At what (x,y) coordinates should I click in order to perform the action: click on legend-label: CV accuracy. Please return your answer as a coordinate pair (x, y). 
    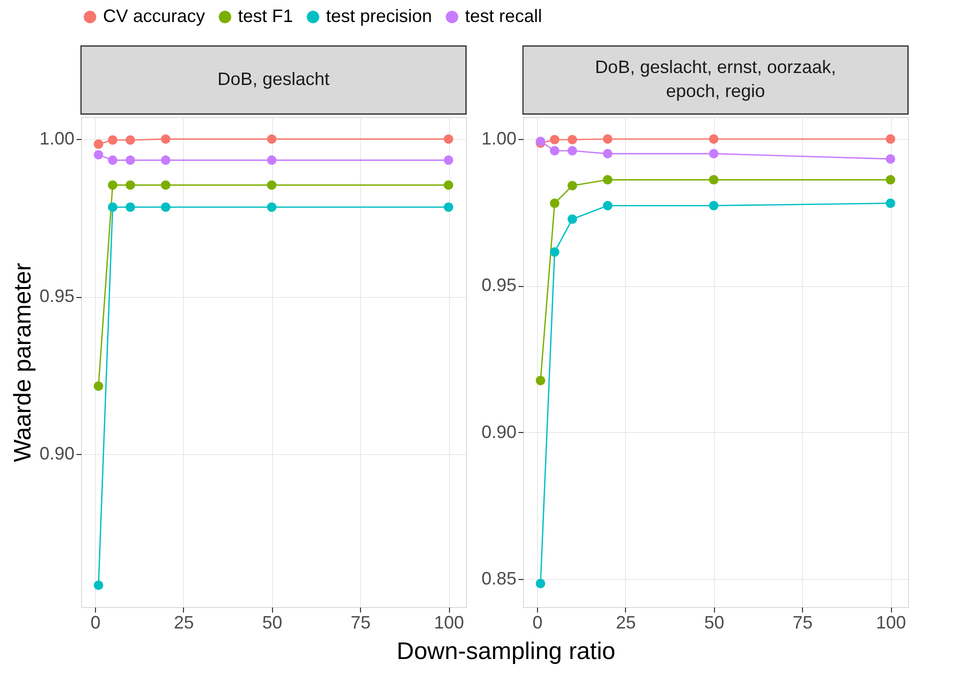
    Looking at the image, I should click on (154, 16).